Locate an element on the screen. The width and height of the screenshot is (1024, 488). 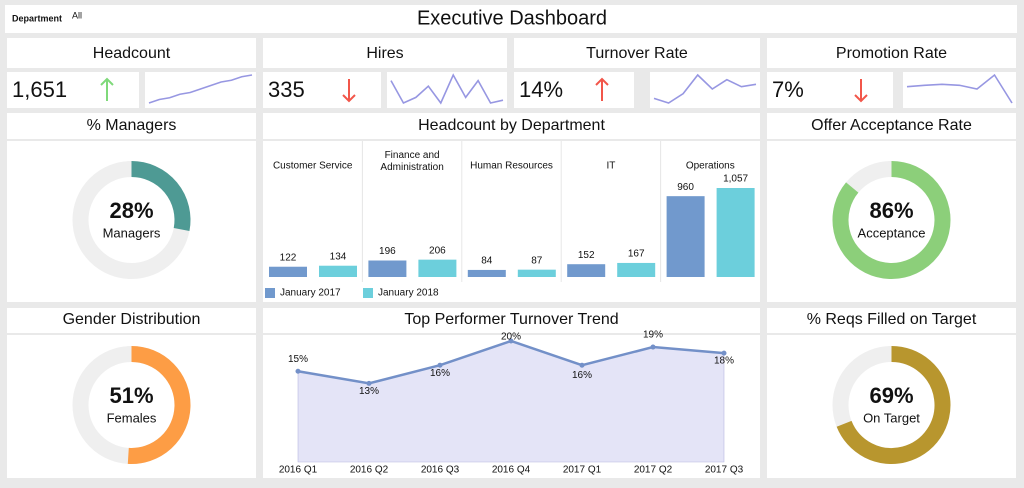
donut-value: 28% is located at coordinates (131, 210).